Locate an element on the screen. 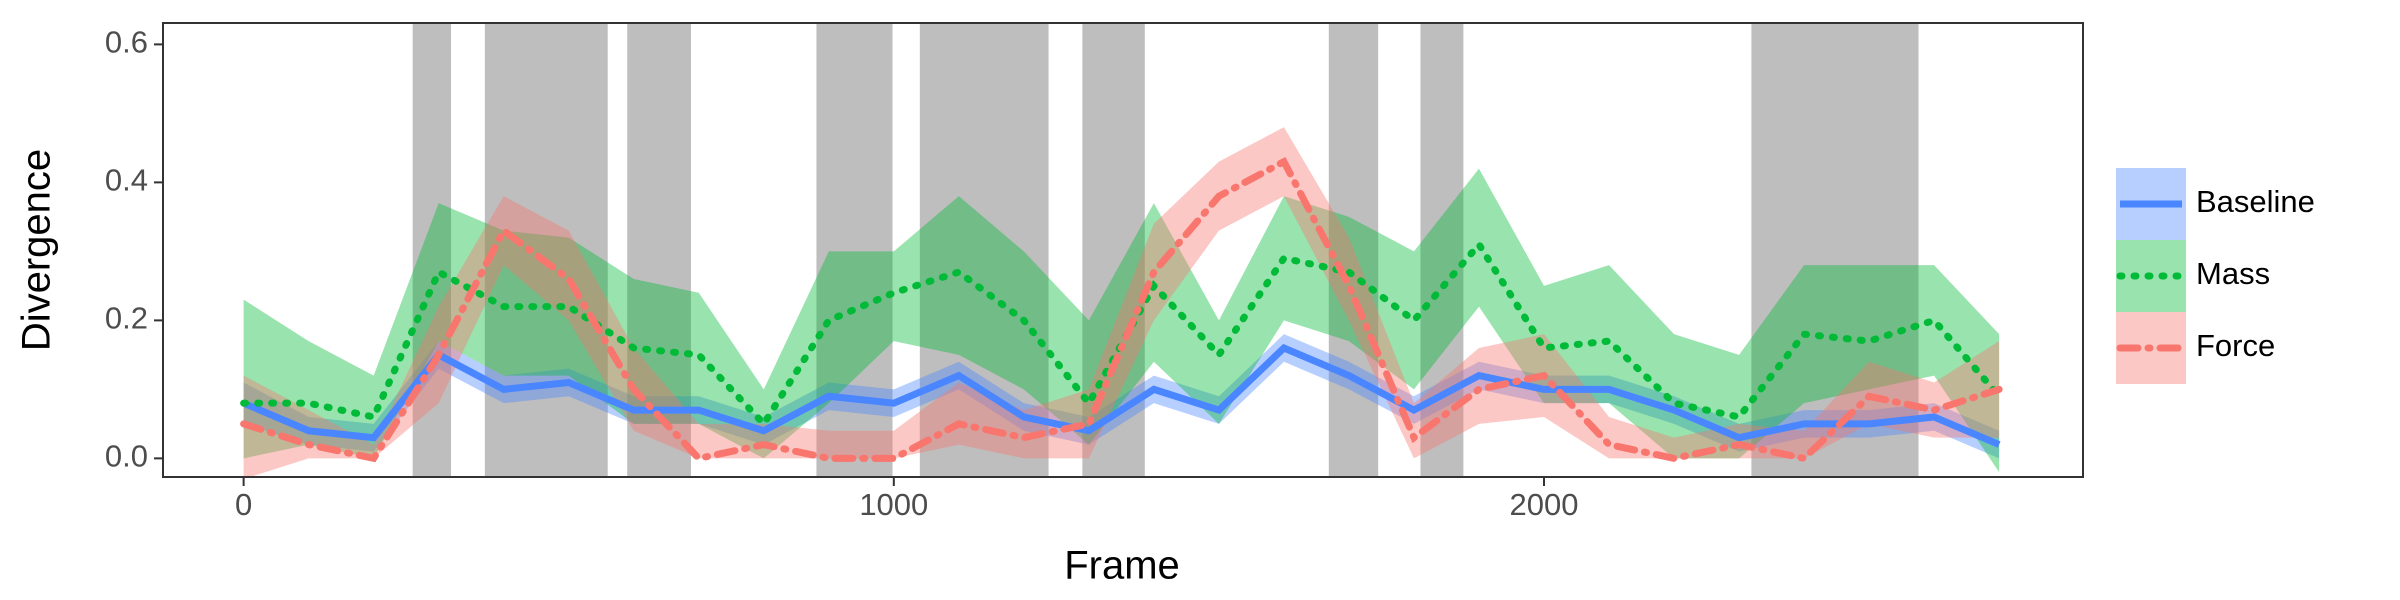 This screenshot has width=2400, height=600. legend-label: Force is located at coordinates (2235, 345).